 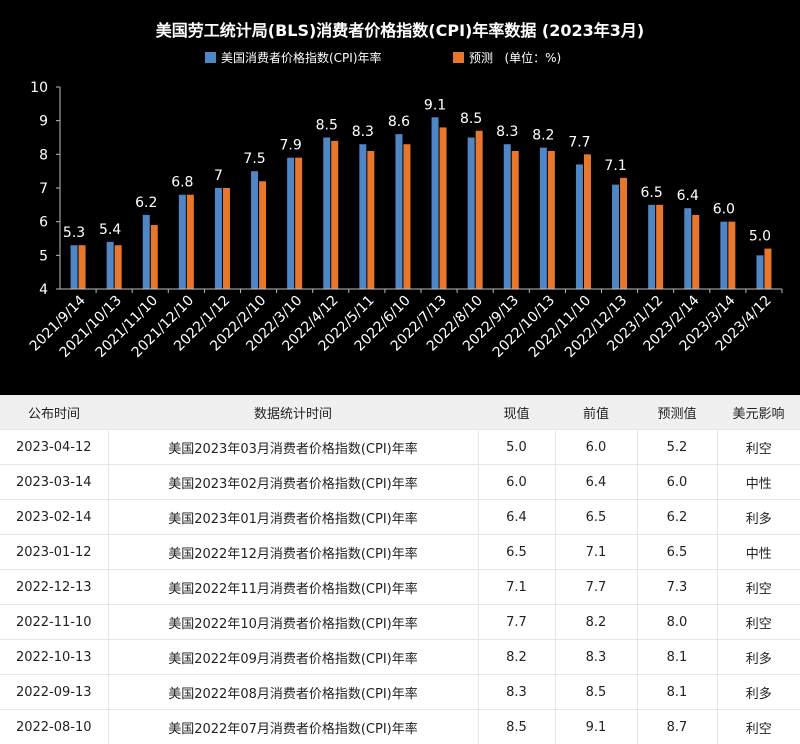 I want to click on data-label: 7.1, so click(x=615, y=166).